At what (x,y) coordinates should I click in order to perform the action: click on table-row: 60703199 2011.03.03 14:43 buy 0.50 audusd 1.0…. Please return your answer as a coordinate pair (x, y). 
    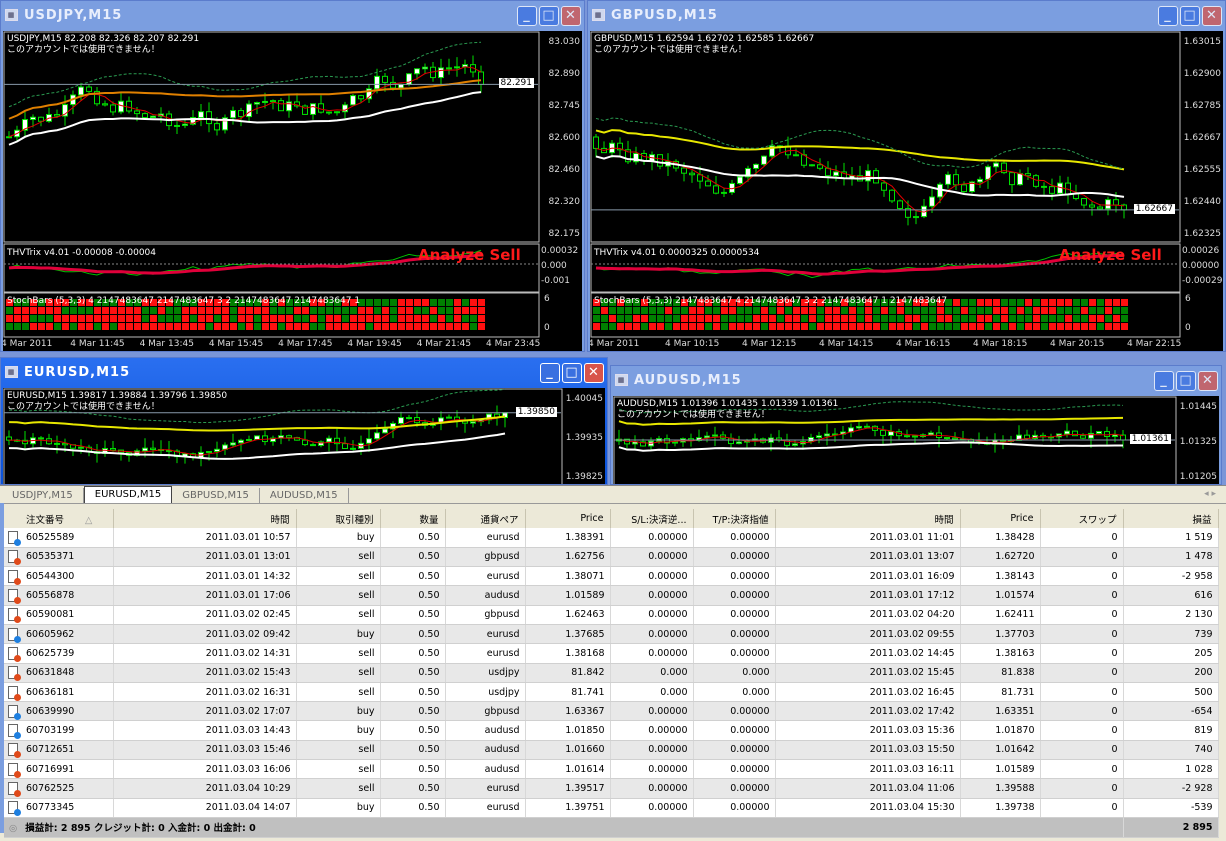
    Looking at the image, I should click on (611, 730).